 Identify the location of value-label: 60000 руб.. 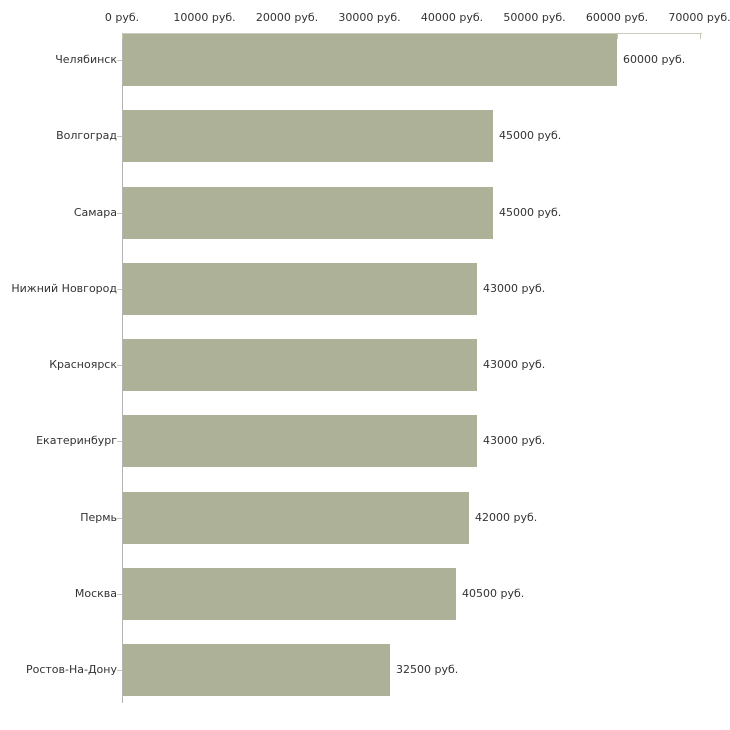
(654, 59).